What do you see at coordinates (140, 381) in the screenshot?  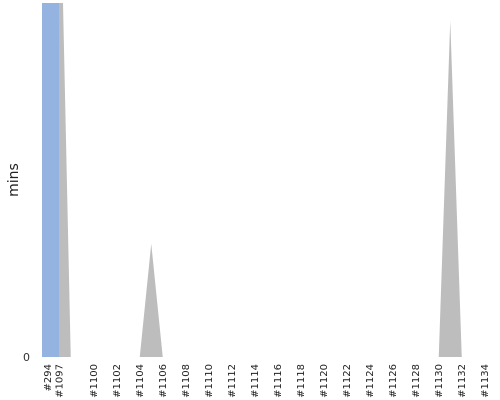 I see `x-tick-label: #1104` at bounding box center [140, 381].